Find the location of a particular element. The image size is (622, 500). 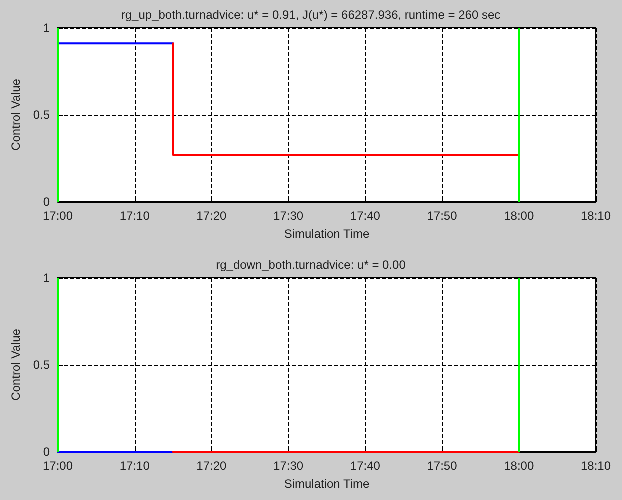

chart-title: rg_down_both.turnadvice: u* = 0.00 is located at coordinates (311, 265).